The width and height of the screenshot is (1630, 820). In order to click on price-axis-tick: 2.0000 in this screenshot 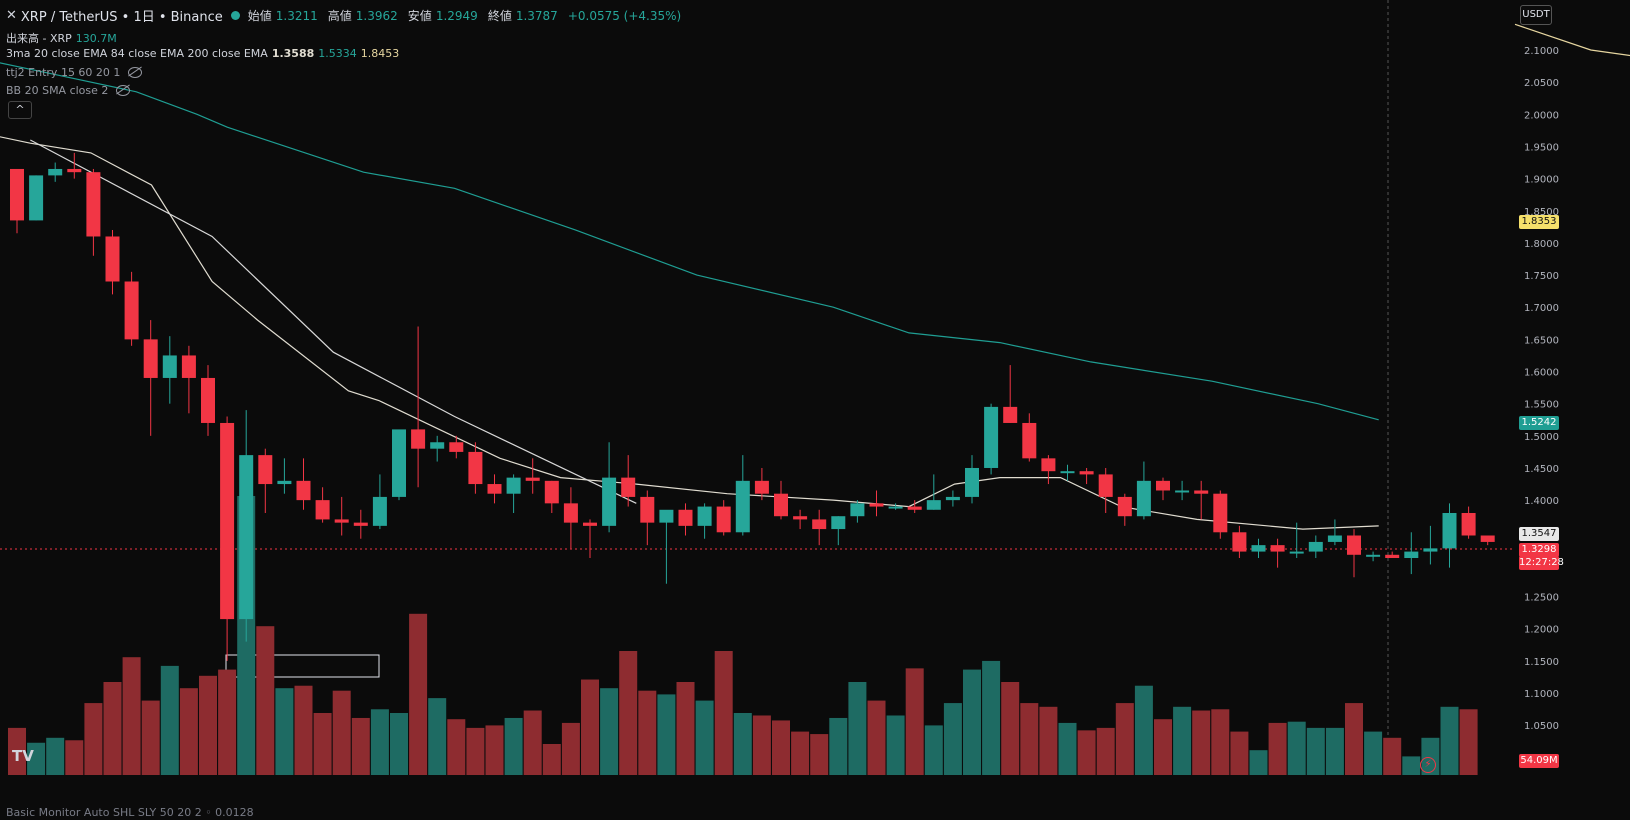, I will do `click(1541, 115)`.